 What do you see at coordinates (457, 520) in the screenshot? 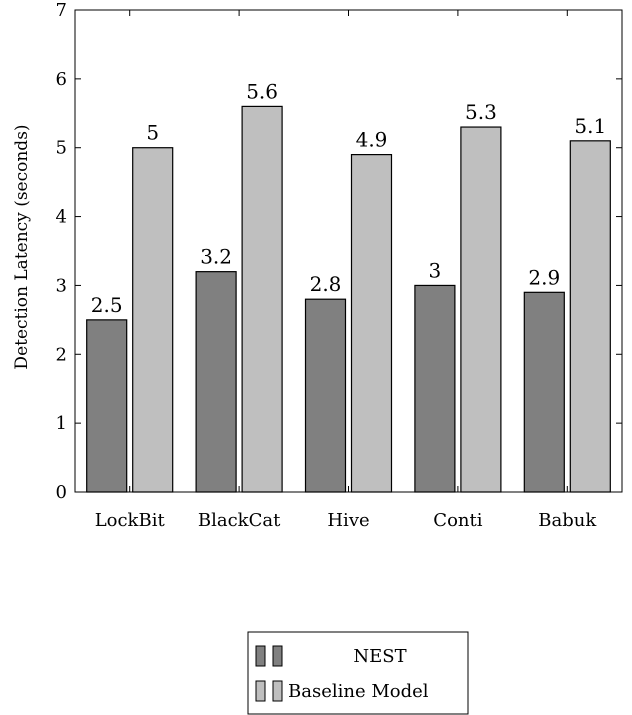
I see `x-category-label: Conti` at bounding box center [457, 520].